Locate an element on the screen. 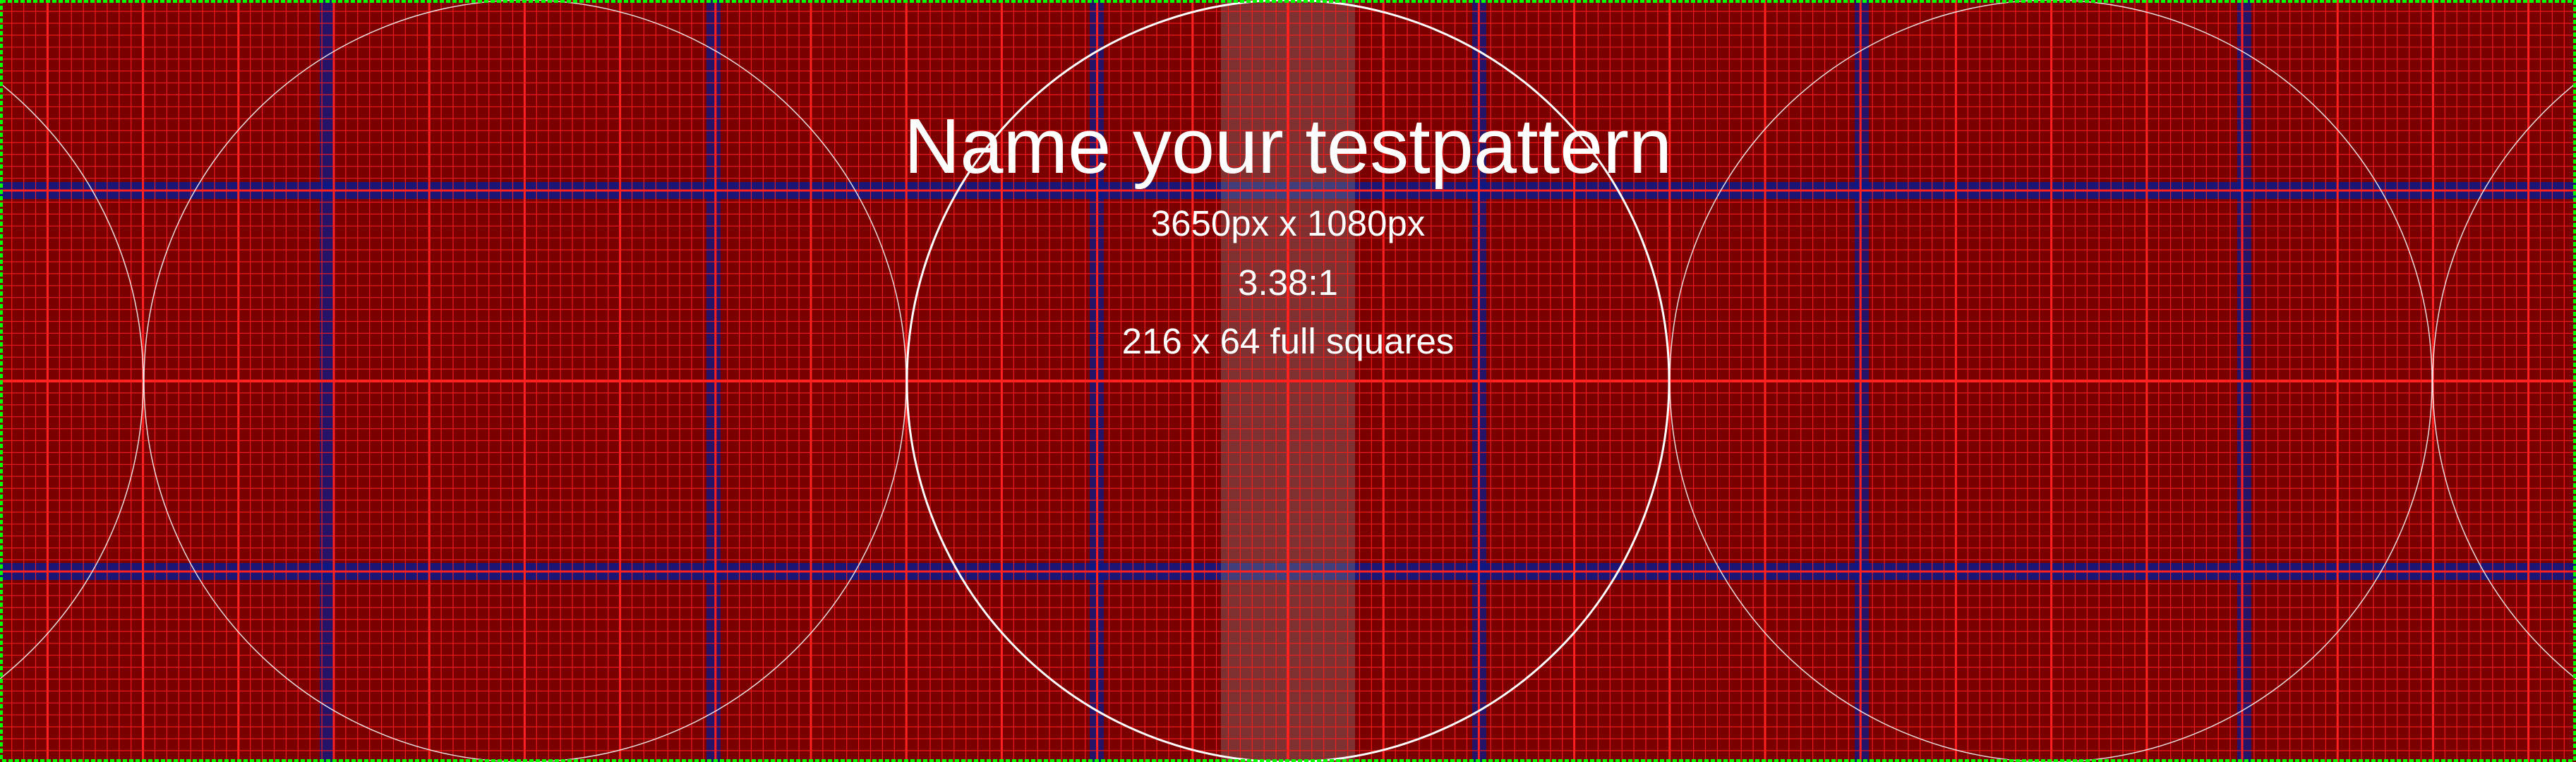 The image size is (2576, 762). pattern-dimensions: 3650px x 1080px is located at coordinates (1288, 223).